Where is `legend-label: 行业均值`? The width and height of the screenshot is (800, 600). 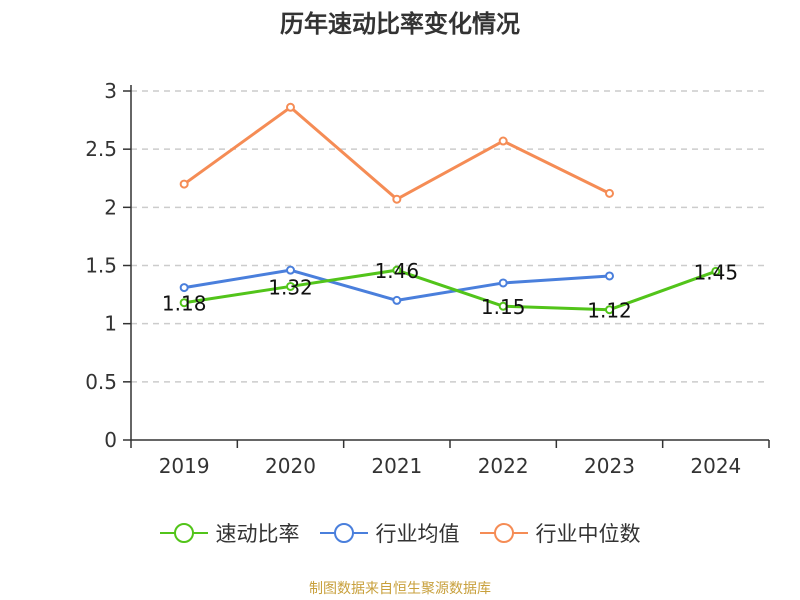 legend-label: 行业均值 is located at coordinates (417, 534).